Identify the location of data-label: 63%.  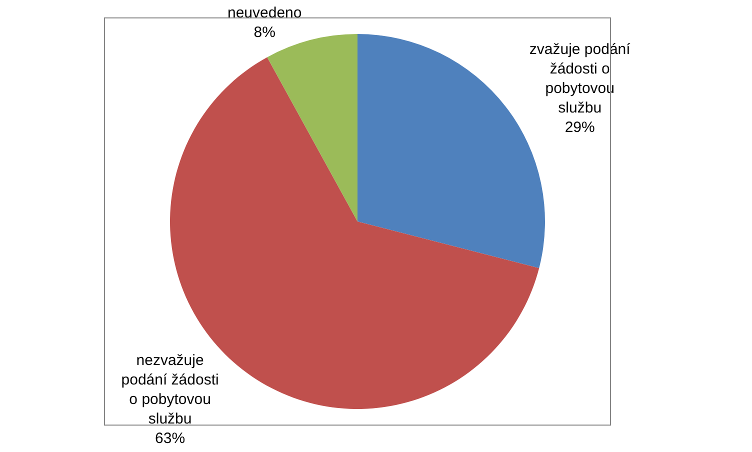
(170, 438).